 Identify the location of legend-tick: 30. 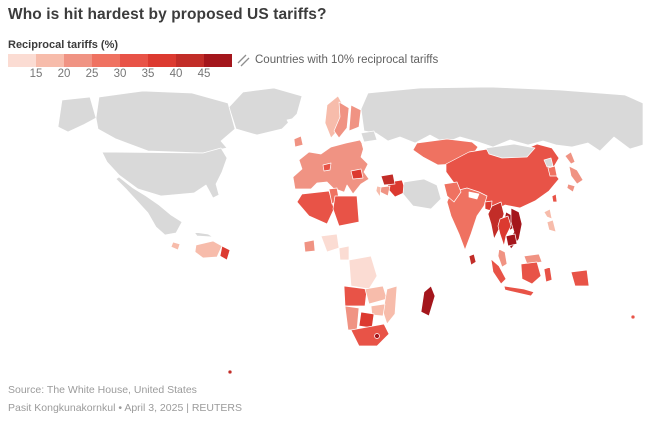
(120, 74).